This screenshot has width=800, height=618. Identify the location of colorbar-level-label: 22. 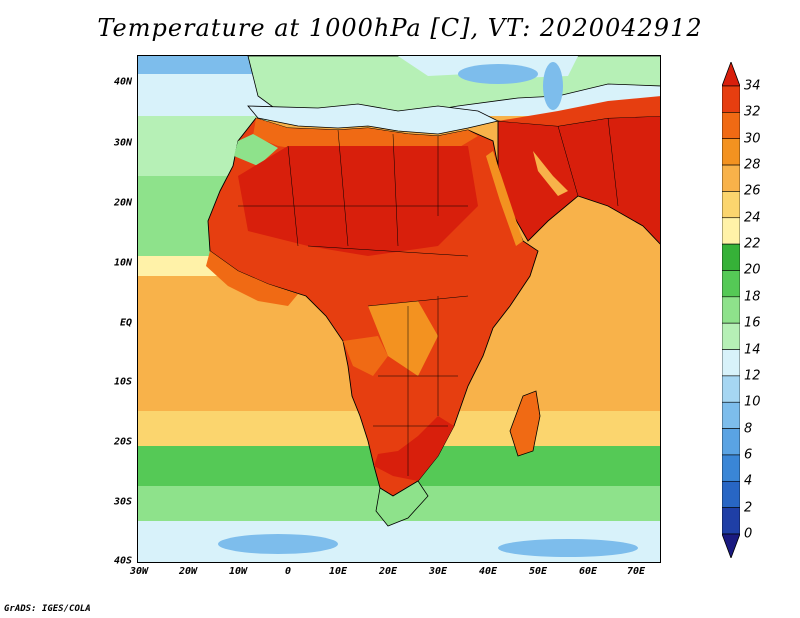
(752, 244).